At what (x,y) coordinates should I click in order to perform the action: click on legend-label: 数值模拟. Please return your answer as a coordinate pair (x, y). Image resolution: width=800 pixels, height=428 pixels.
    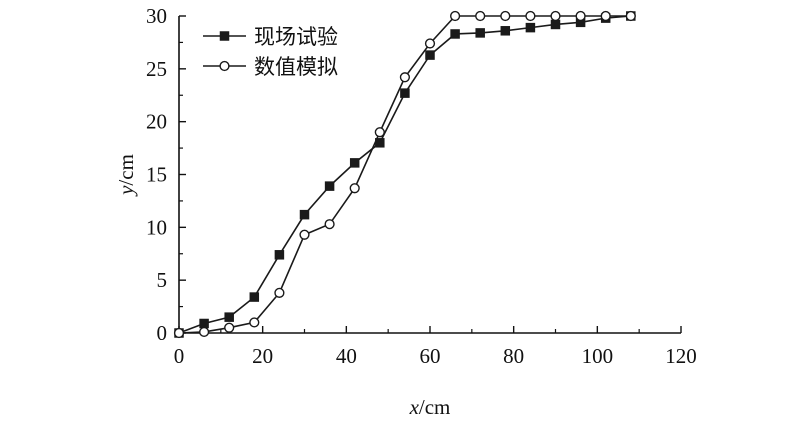
    Looking at the image, I should click on (296, 67).